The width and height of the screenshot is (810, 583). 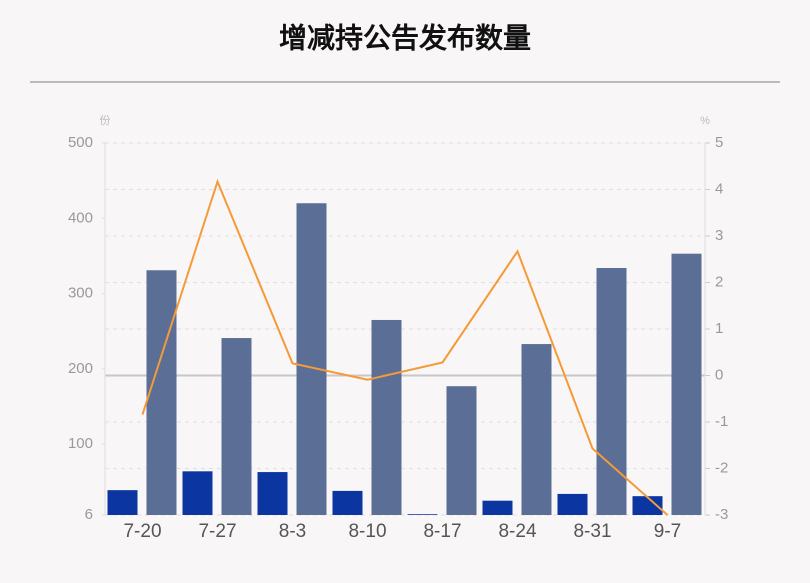 I want to click on y-tick-label: 200, so click(x=80, y=368).